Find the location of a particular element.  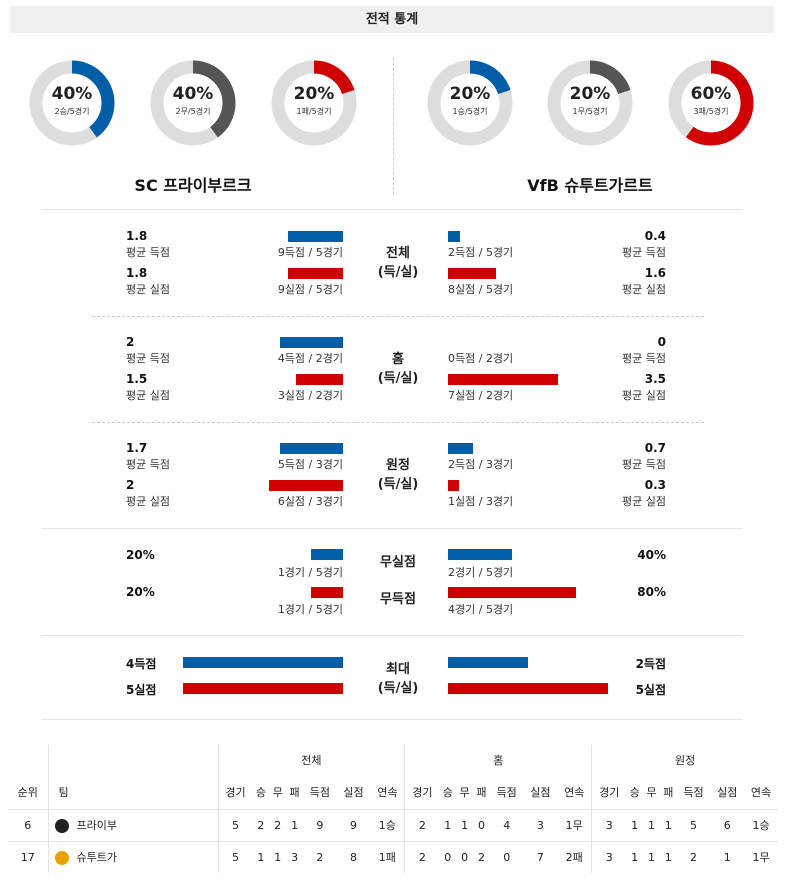

table-row: 6 프라이부 5 2 2 1 9 9 1승 2 1 1 0 4 3 1무 3 1 1 1 5 6 1승 is located at coordinates (393, 825).